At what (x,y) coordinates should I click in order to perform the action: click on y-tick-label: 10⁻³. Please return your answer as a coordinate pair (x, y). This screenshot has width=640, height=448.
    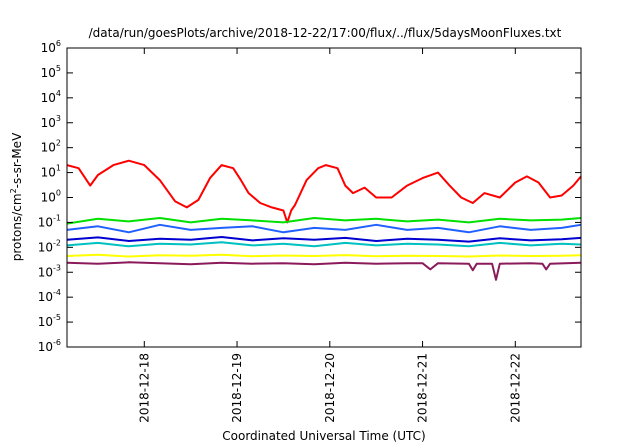
    Looking at the image, I should click on (49, 271).